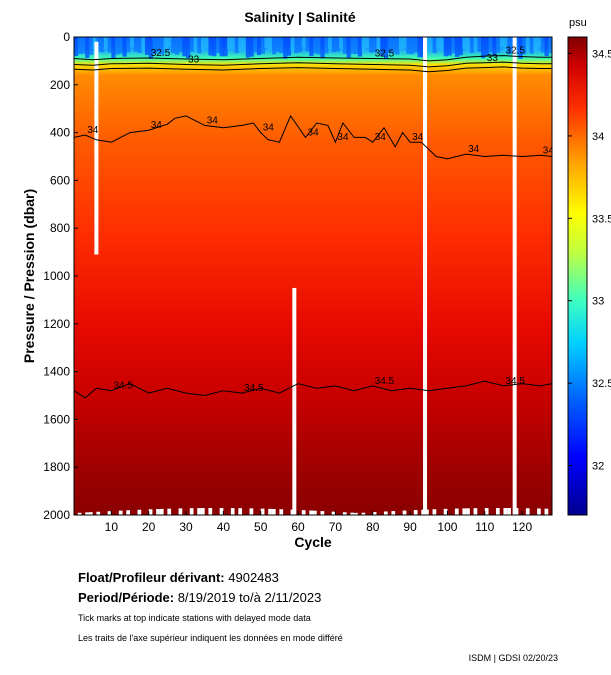 The height and width of the screenshot is (675, 611). I want to click on colorbar-ticks: 32 32.5 33 33.5 34 34.5, so click(589, 260).